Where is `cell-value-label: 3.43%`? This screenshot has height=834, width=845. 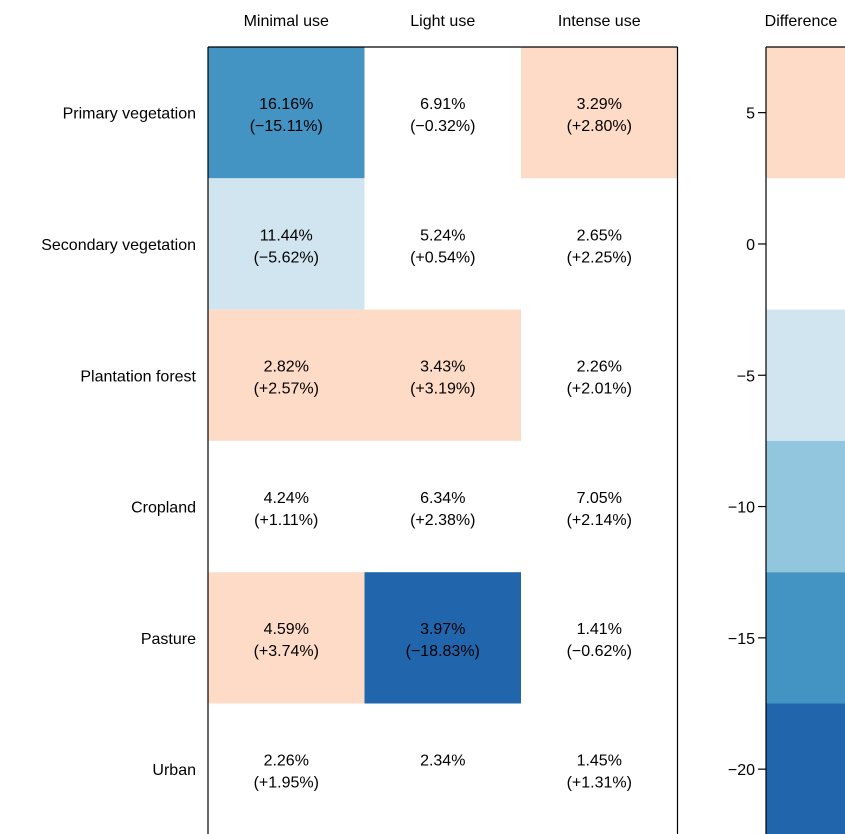
cell-value-label: 3.43% is located at coordinates (442, 367).